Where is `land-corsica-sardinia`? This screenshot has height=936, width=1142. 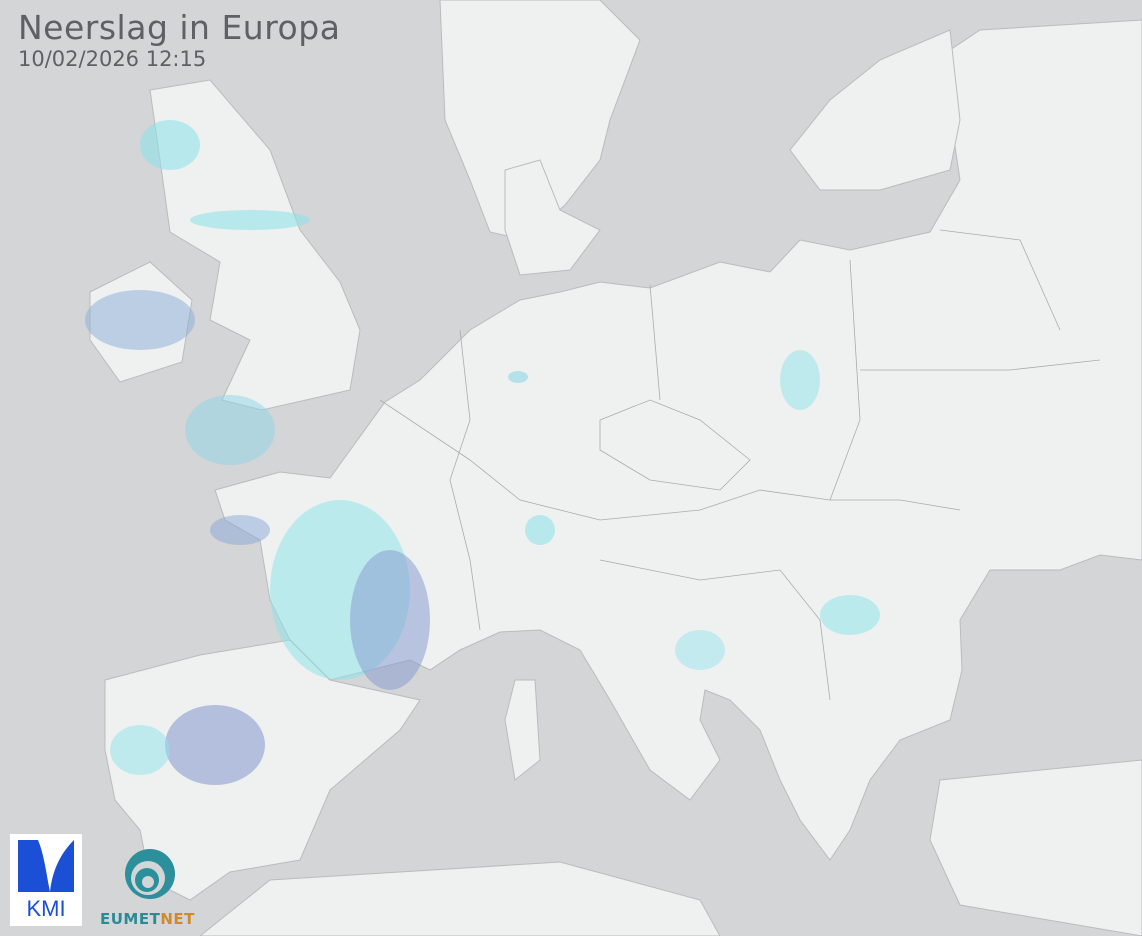
land-corsica-sardinia is located at coordinates (522, 730).